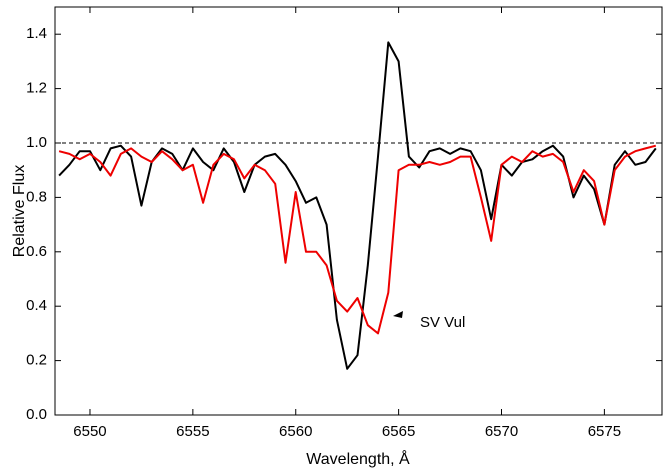 The width and height of the screenshot is (670, 473). What do you see at coordinates (295, 431) in the screenshot?
I see `x-tick-label: 6560` at bounding box center [295, 431].